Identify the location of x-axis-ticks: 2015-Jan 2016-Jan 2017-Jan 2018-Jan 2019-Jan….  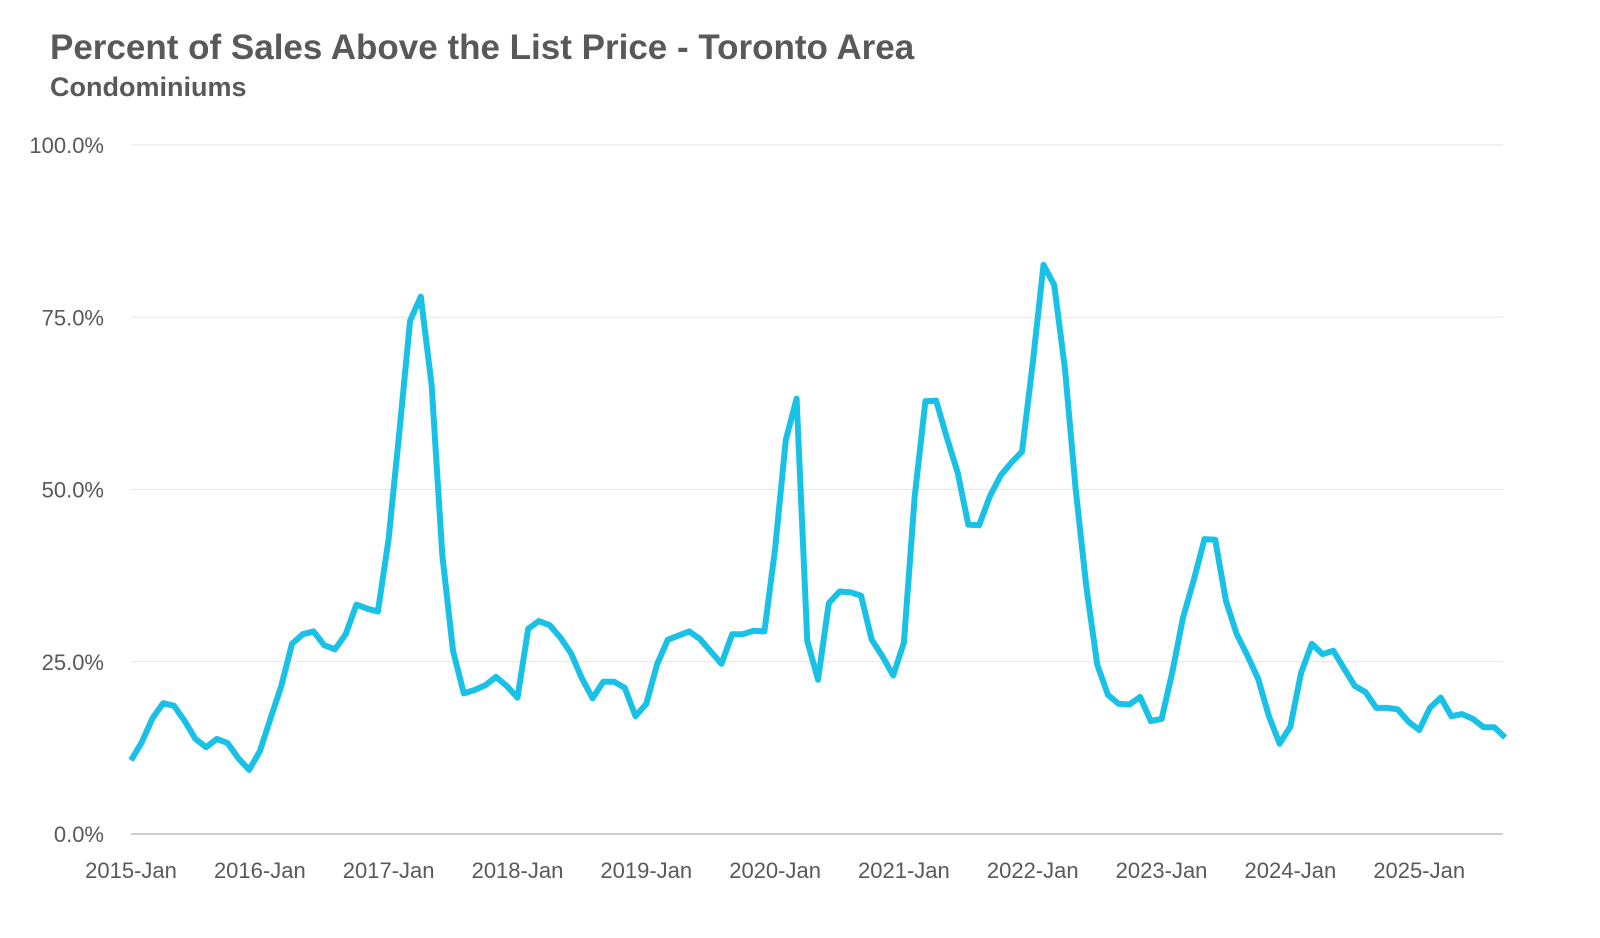
(775, 870).